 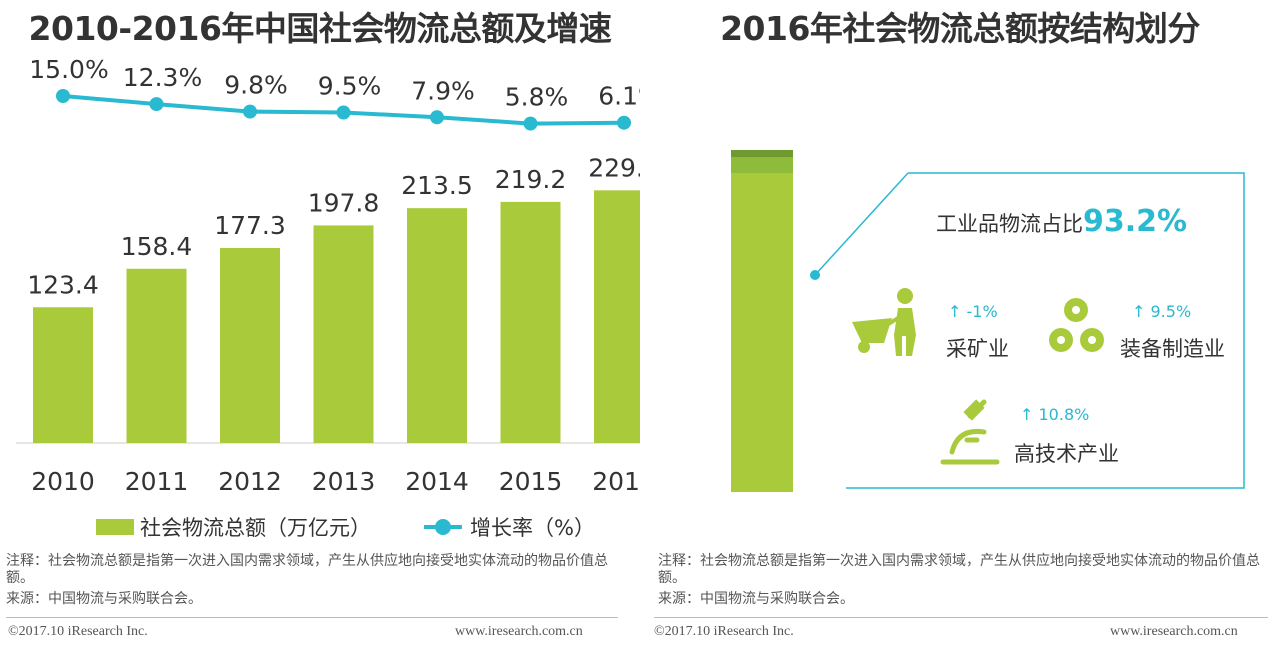 I want to click on growth-rate-label: 15.0%, so click(x=68, y=69).